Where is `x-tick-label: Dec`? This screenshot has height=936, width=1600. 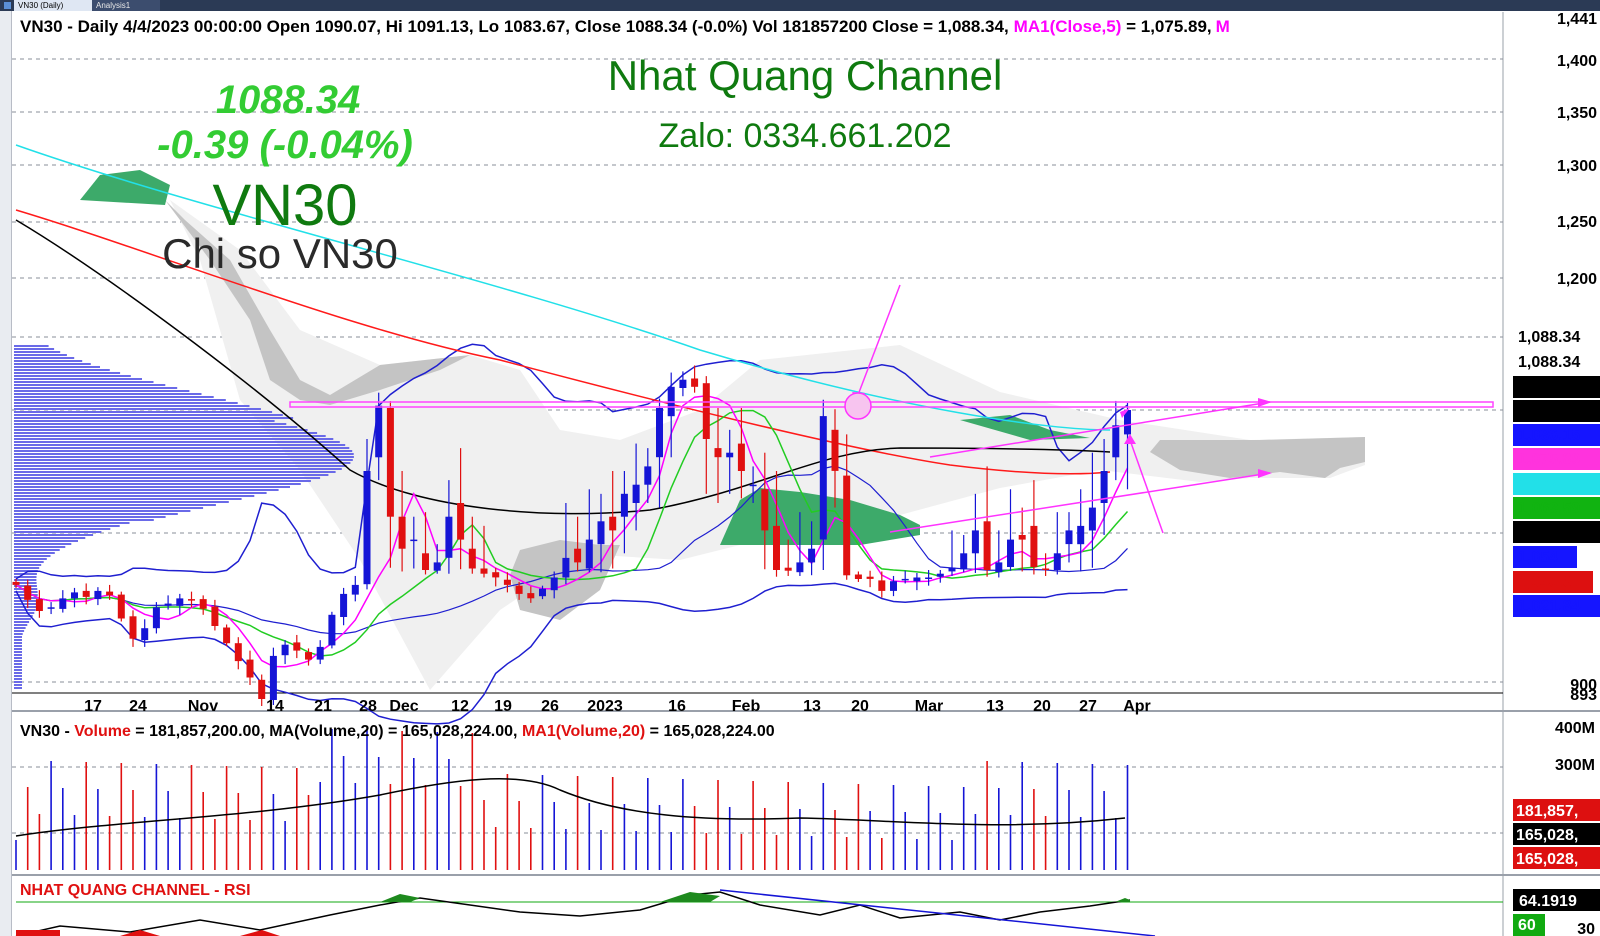
x-tick-label: Dec is located at coordinates (403, 706).